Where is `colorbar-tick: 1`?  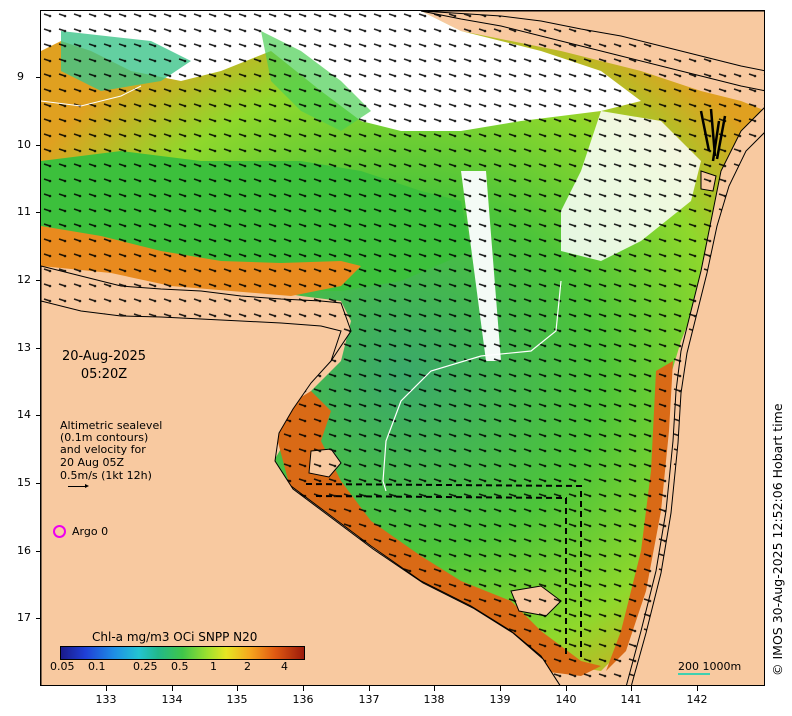 colorbar-tick: 1 is located at coordinates (213, 666).